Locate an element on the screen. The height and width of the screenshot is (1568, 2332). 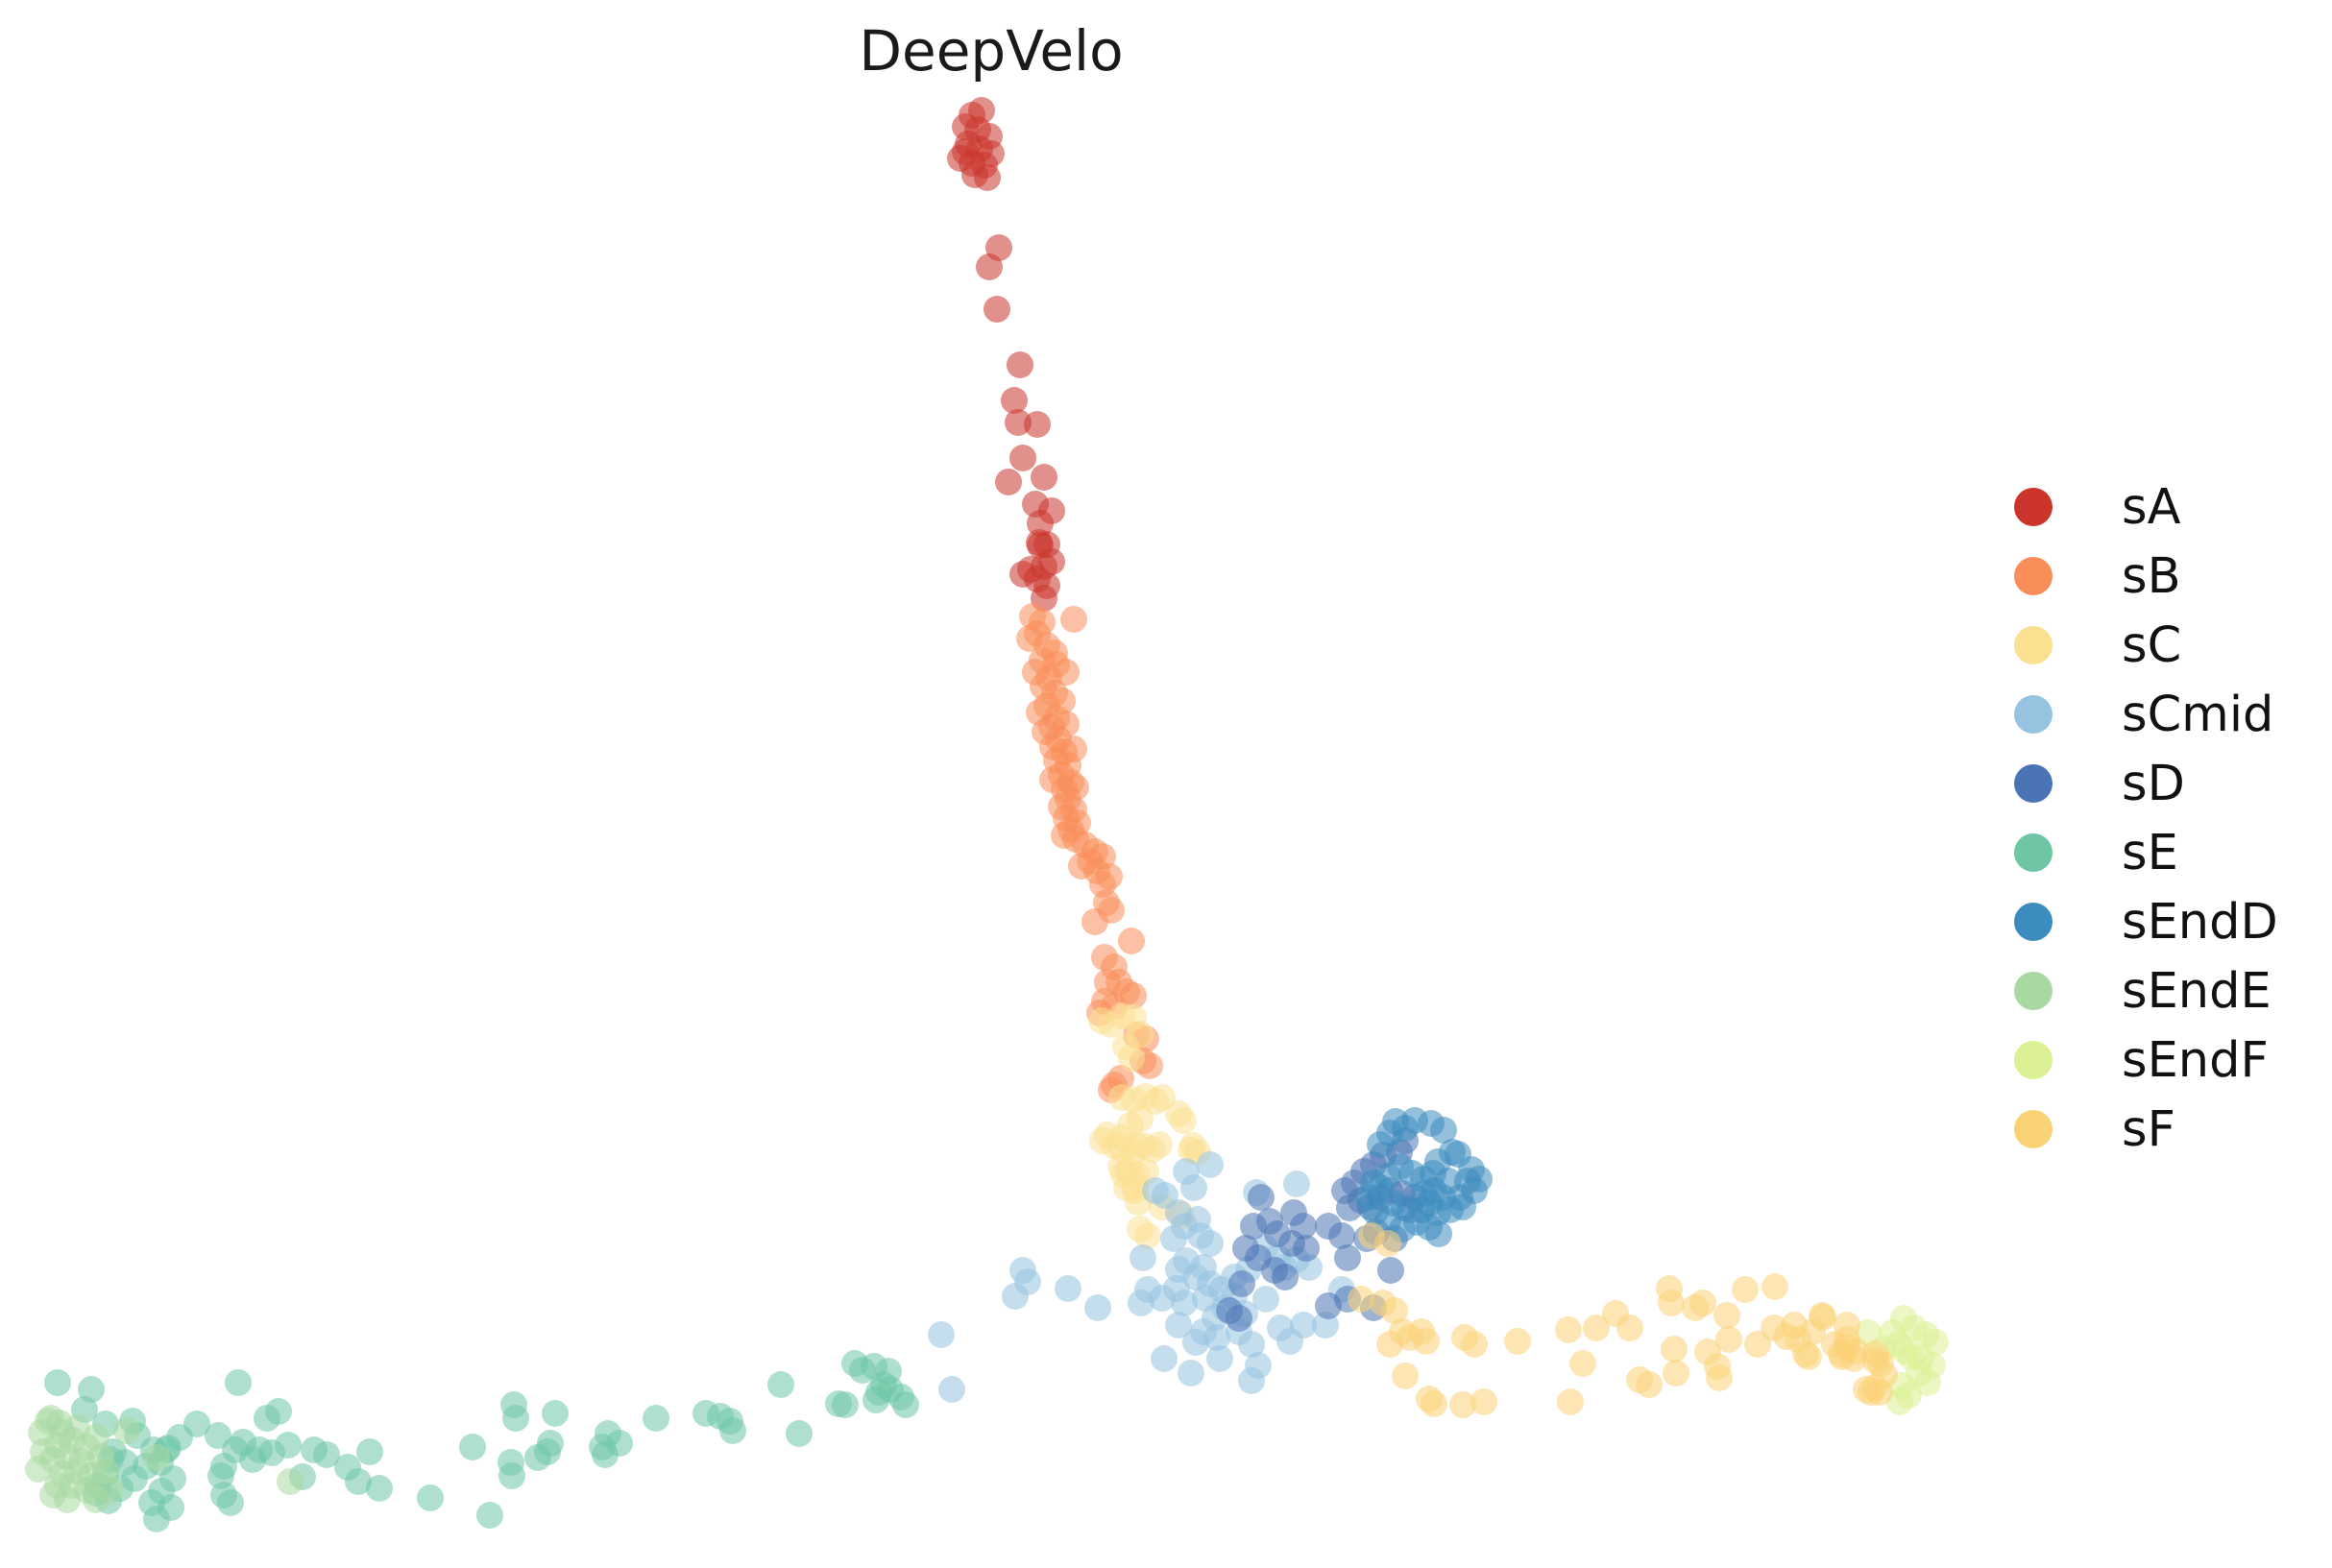
legend-marker-sCmid is located at coordinates (2033, 714).